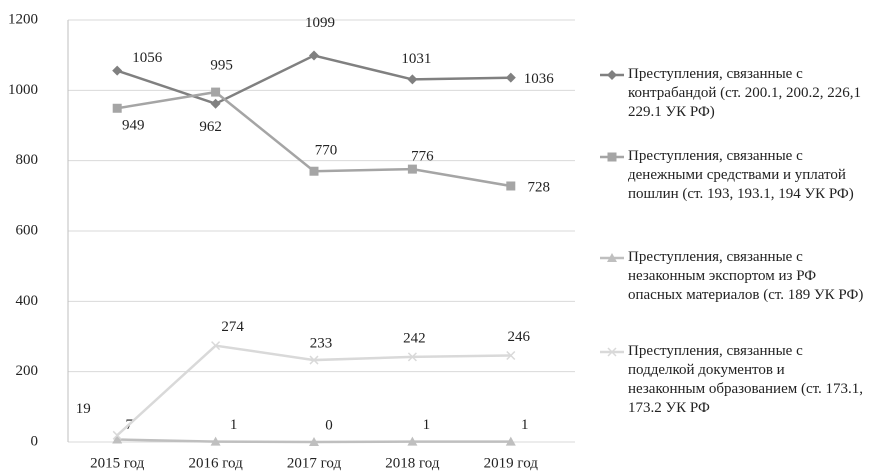 The image size is (870, 471). Describe the element at coordinates (326, 151) in the screenshot. I see `data-label: 770` at that location.